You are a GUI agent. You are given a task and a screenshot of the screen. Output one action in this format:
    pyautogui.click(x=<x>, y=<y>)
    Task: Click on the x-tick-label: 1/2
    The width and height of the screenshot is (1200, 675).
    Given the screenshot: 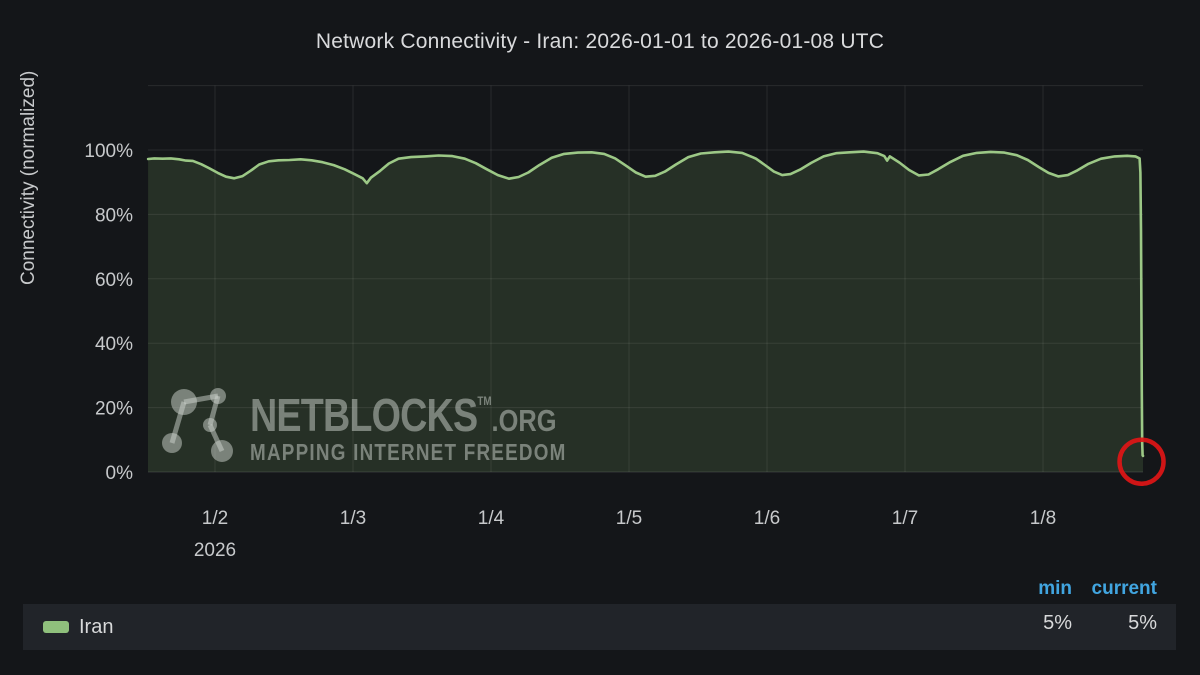 What is the action you would take?
    pyautogui.click(x=215, y=518)
    